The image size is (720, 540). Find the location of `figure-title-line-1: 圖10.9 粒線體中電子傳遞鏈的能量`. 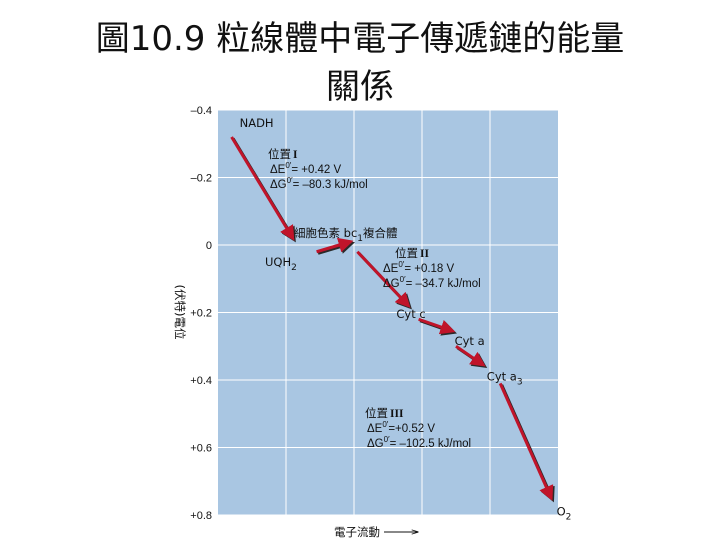

figure-title-line-1: 圖10.9 粒線體中電子傳遞鏈的能量 is located at coordinates (360, 39).